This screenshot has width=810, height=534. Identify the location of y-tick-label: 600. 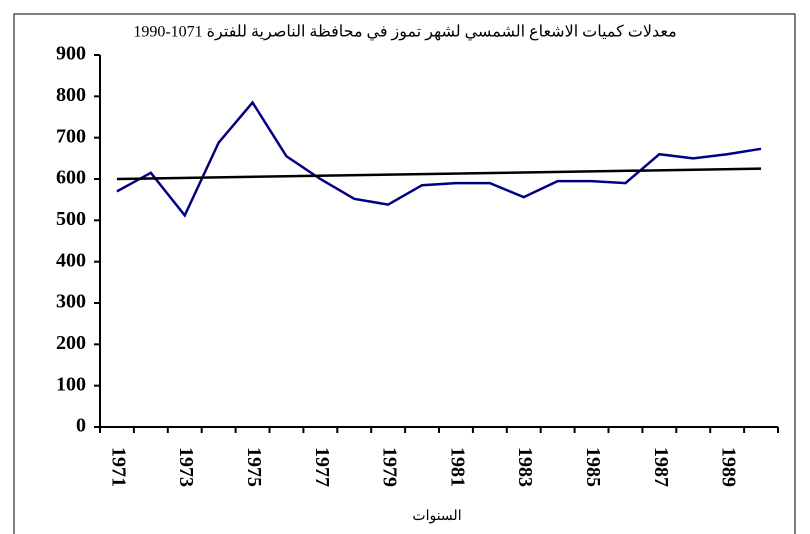
(71, 178).